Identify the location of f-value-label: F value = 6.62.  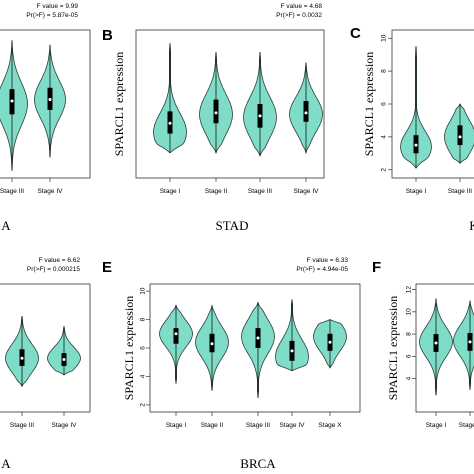
(60, 260).